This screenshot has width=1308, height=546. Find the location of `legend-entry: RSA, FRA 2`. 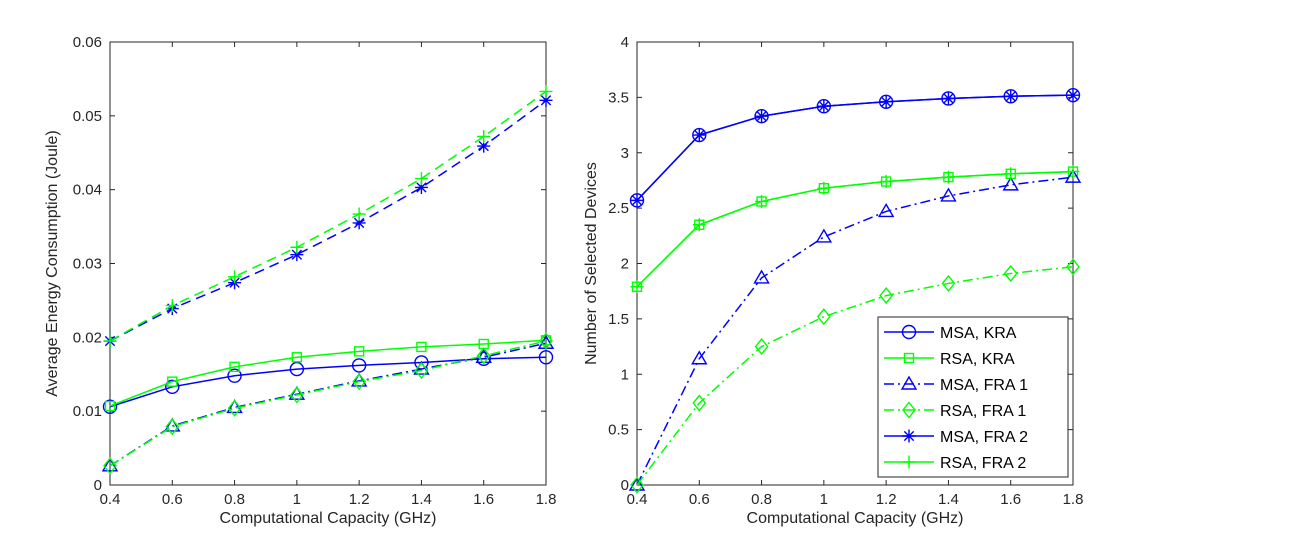

legend-entry: RSA, FRA 2 is located at coordinates (955, 463).